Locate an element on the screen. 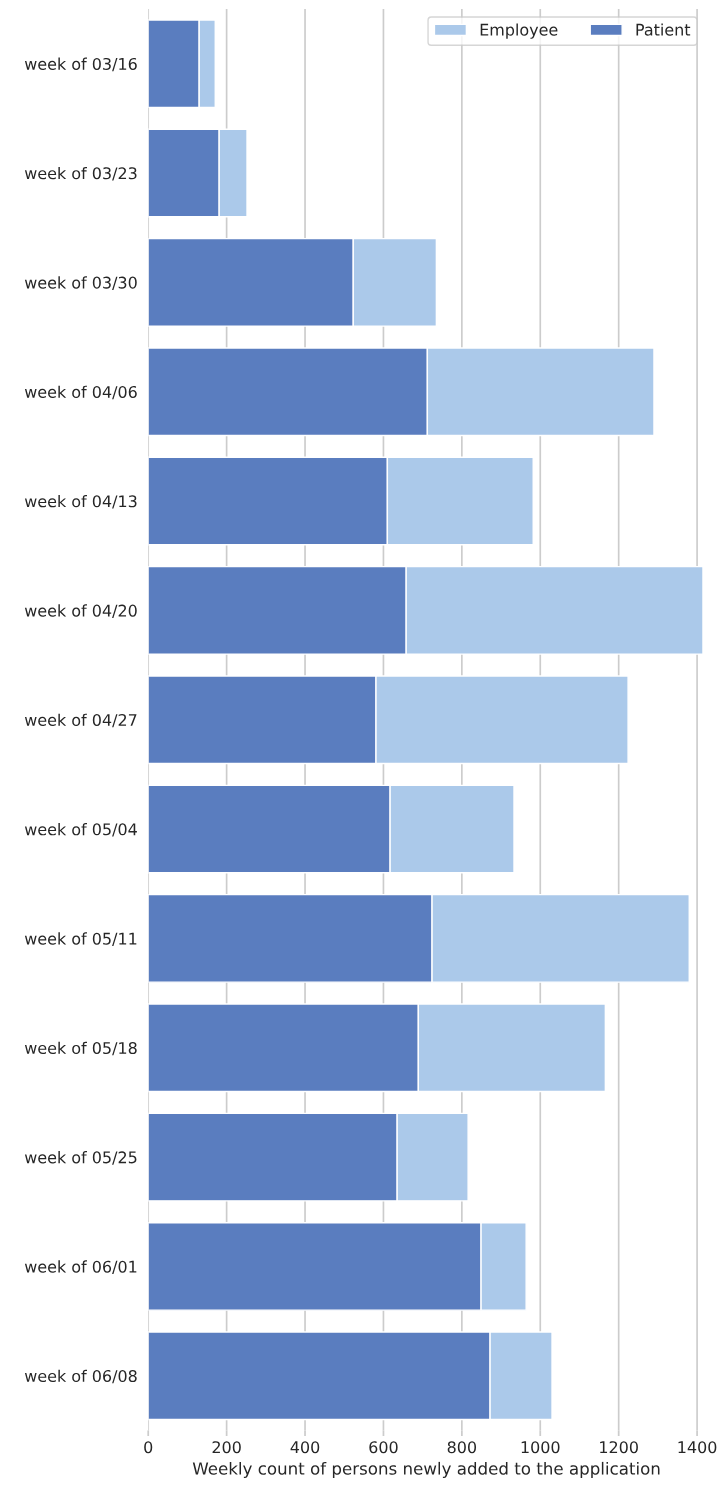 This screenshot has width=723, height=1501. y-tick-label: week of 05/25 is located at coordinates (80, 1158).